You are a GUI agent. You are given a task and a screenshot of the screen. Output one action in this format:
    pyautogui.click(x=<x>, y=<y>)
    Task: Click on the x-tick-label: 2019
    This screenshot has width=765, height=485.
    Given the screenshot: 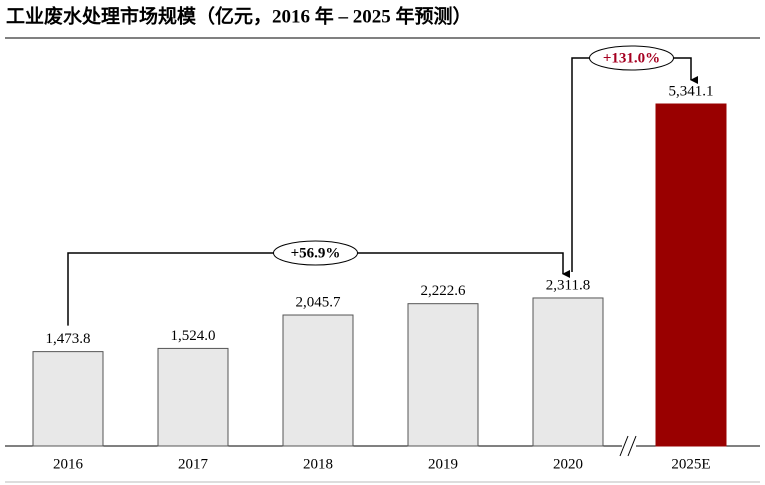 What is the action you would take?
    pyautogui.click(x=443, y=464)
    